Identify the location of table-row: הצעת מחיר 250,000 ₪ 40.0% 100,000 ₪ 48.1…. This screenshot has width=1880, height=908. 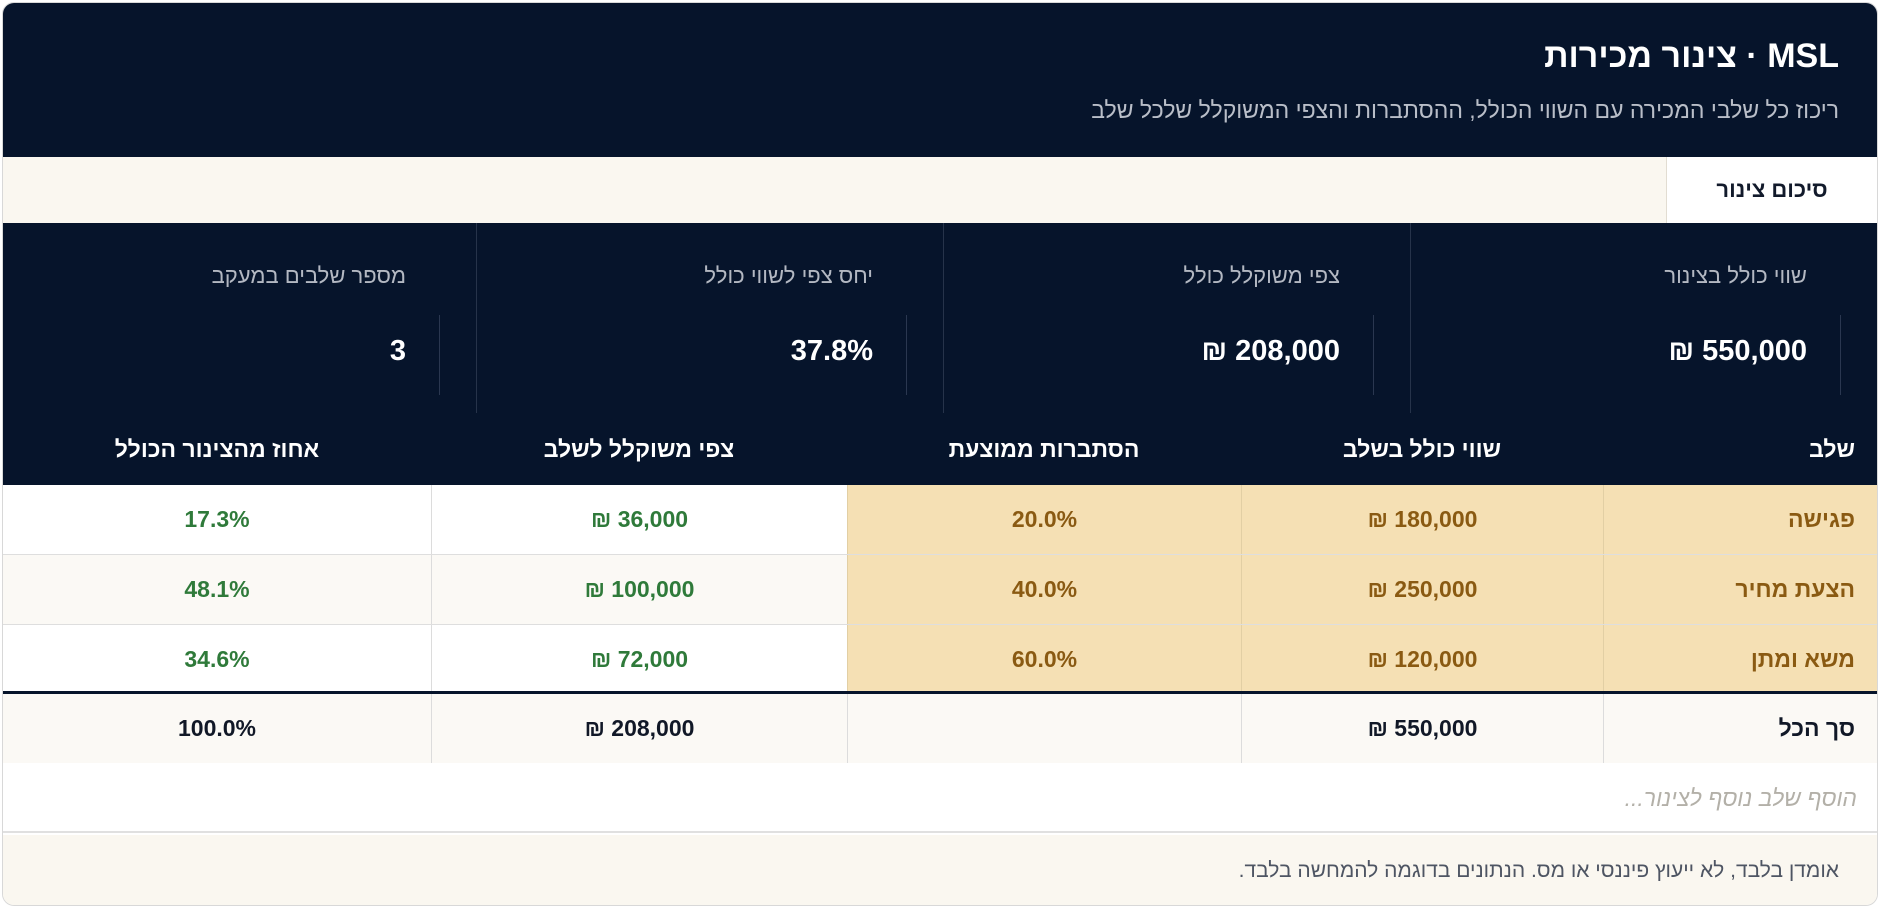
(940, 590).